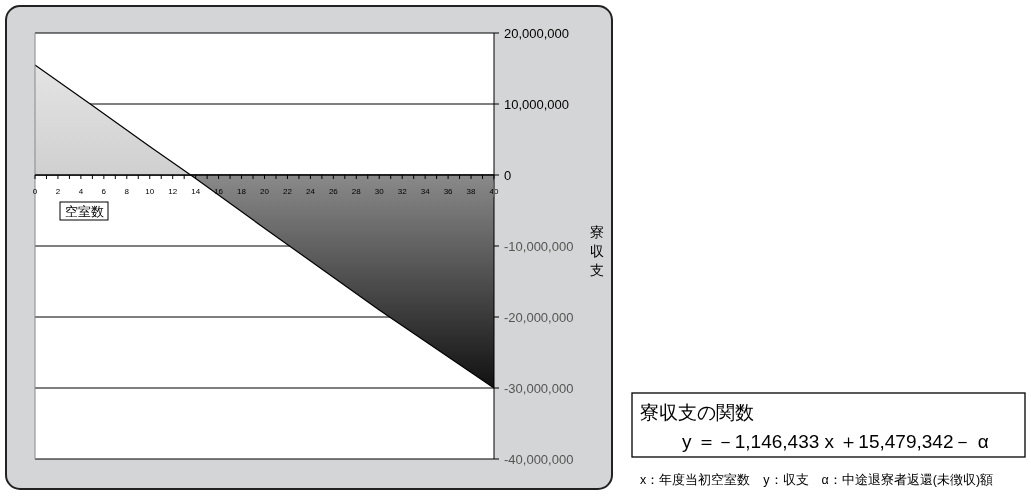 Image resolution: width=1031 pixels, height=497 pixels. I want to click on x-tick-label: 0, so click(35, 191).